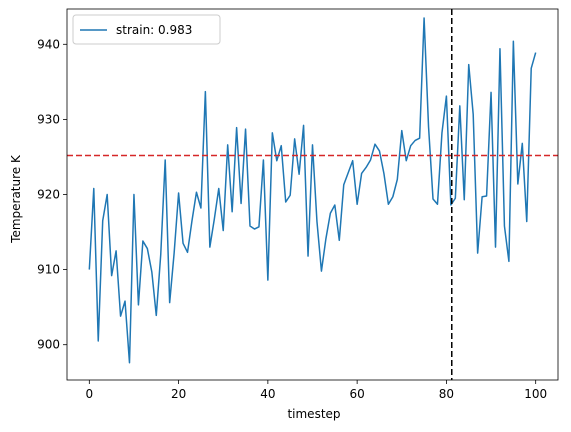 The image size is (571, 432). What do you see at coordinates (48, 44) in the screenshot?
I see `y-tick-label: 940` at bounding box center [48, 44].